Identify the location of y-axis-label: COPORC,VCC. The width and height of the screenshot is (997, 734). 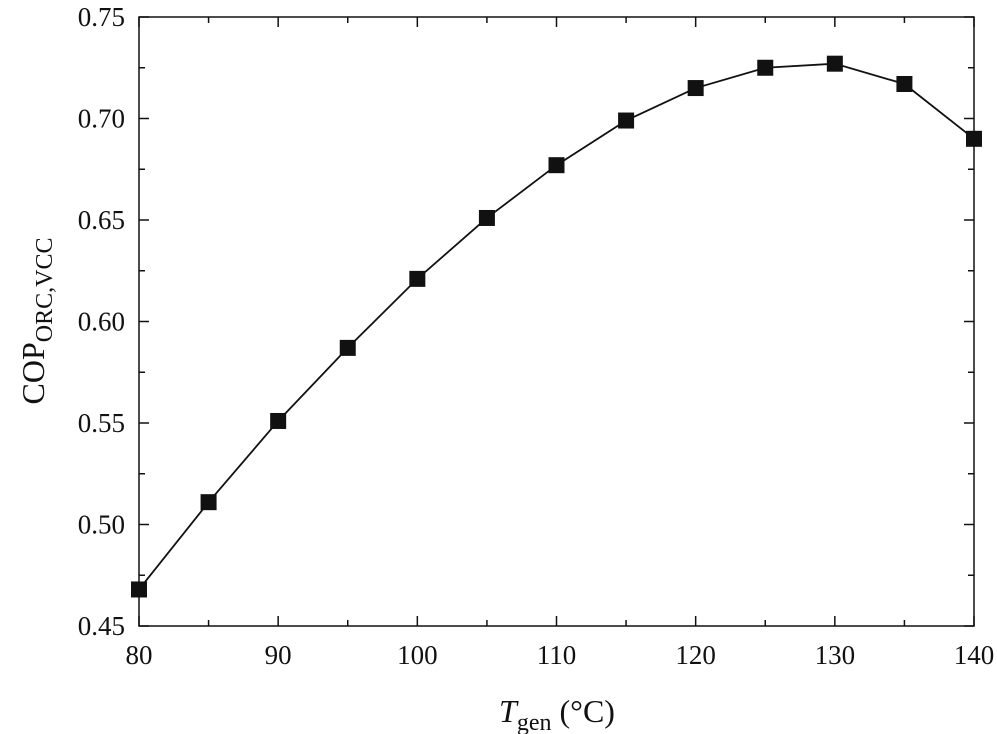
(36, 321).